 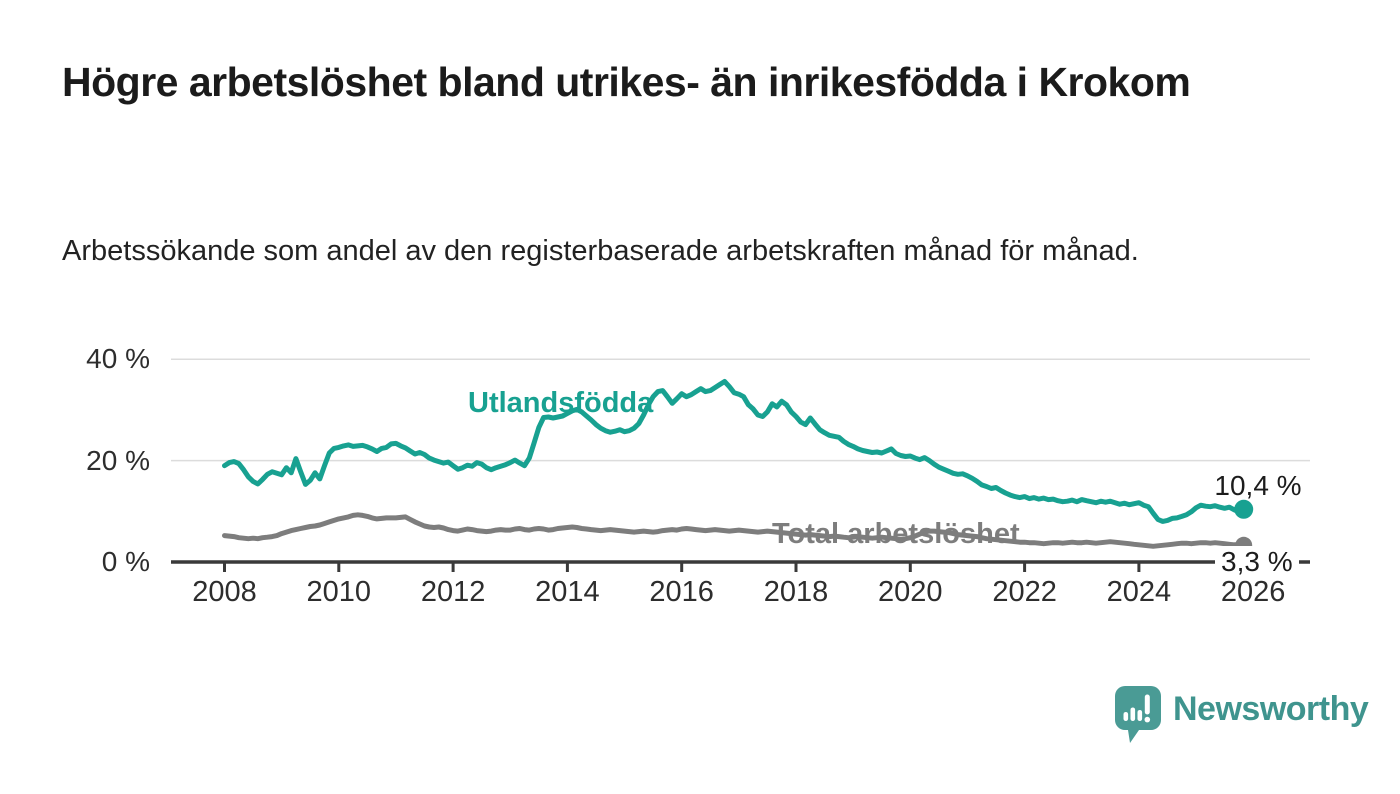 I want to click on y-axis-tick-label: 40 %, so click(x=118, y=359).